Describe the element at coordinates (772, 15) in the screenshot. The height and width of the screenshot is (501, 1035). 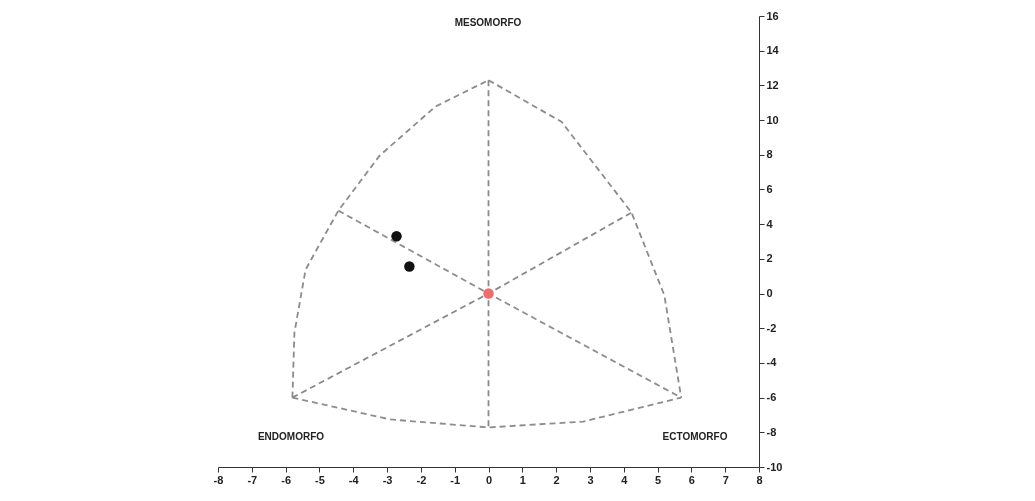
I see `y-tick-label: 16` at that location.